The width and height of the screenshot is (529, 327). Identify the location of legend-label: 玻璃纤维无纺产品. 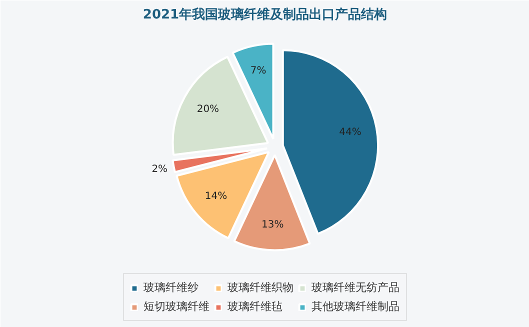
(356, 287).